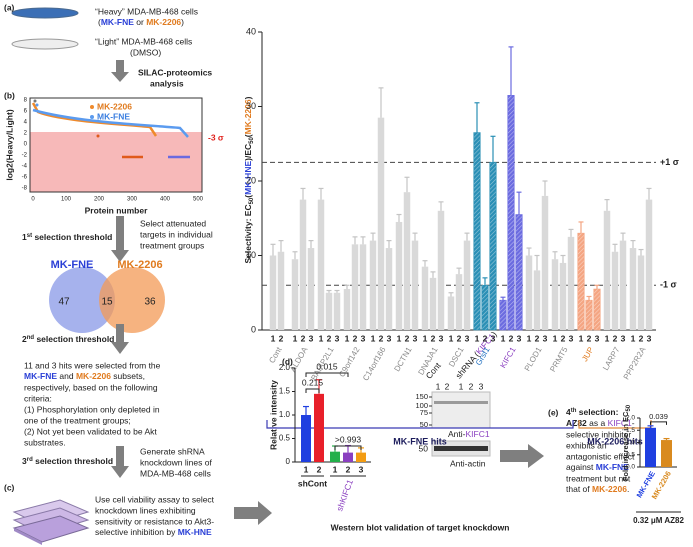 Image resolution: width=693 pixels, height=547 pixels. What do you see at coordinates (600, 423) in the screenshot?
I see `note: AZ82 as a KIFC1-` at bounding box center [600, 423].